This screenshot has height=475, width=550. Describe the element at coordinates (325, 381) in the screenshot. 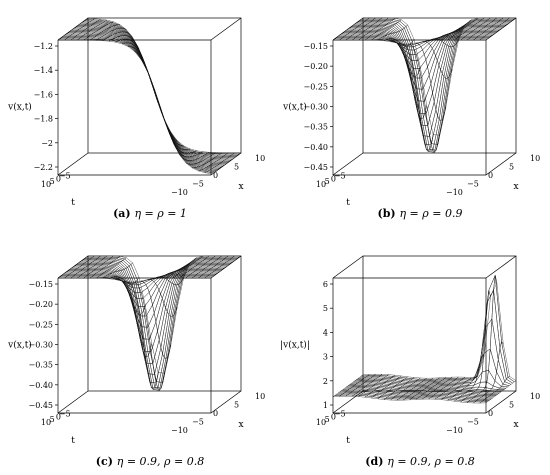

I see `z-tick-label: 2` at that location.